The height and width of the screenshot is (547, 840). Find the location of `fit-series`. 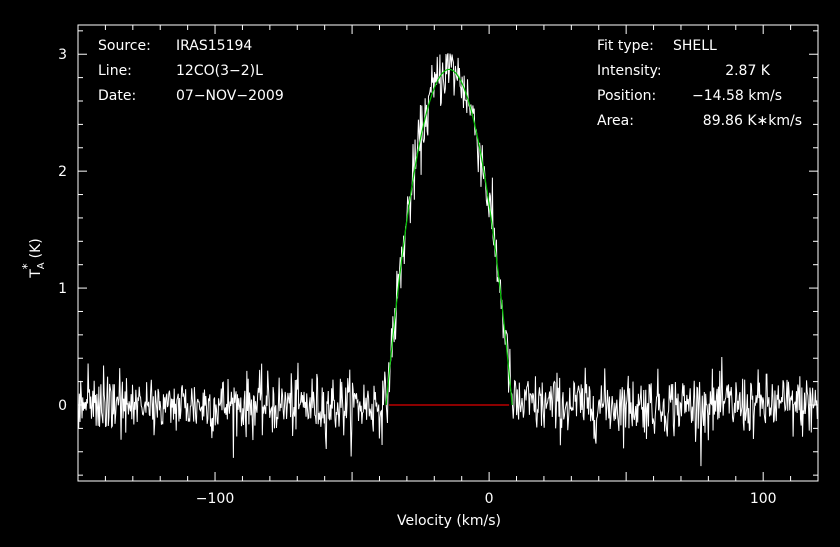

fit-series is located at coordinates (449, 237).